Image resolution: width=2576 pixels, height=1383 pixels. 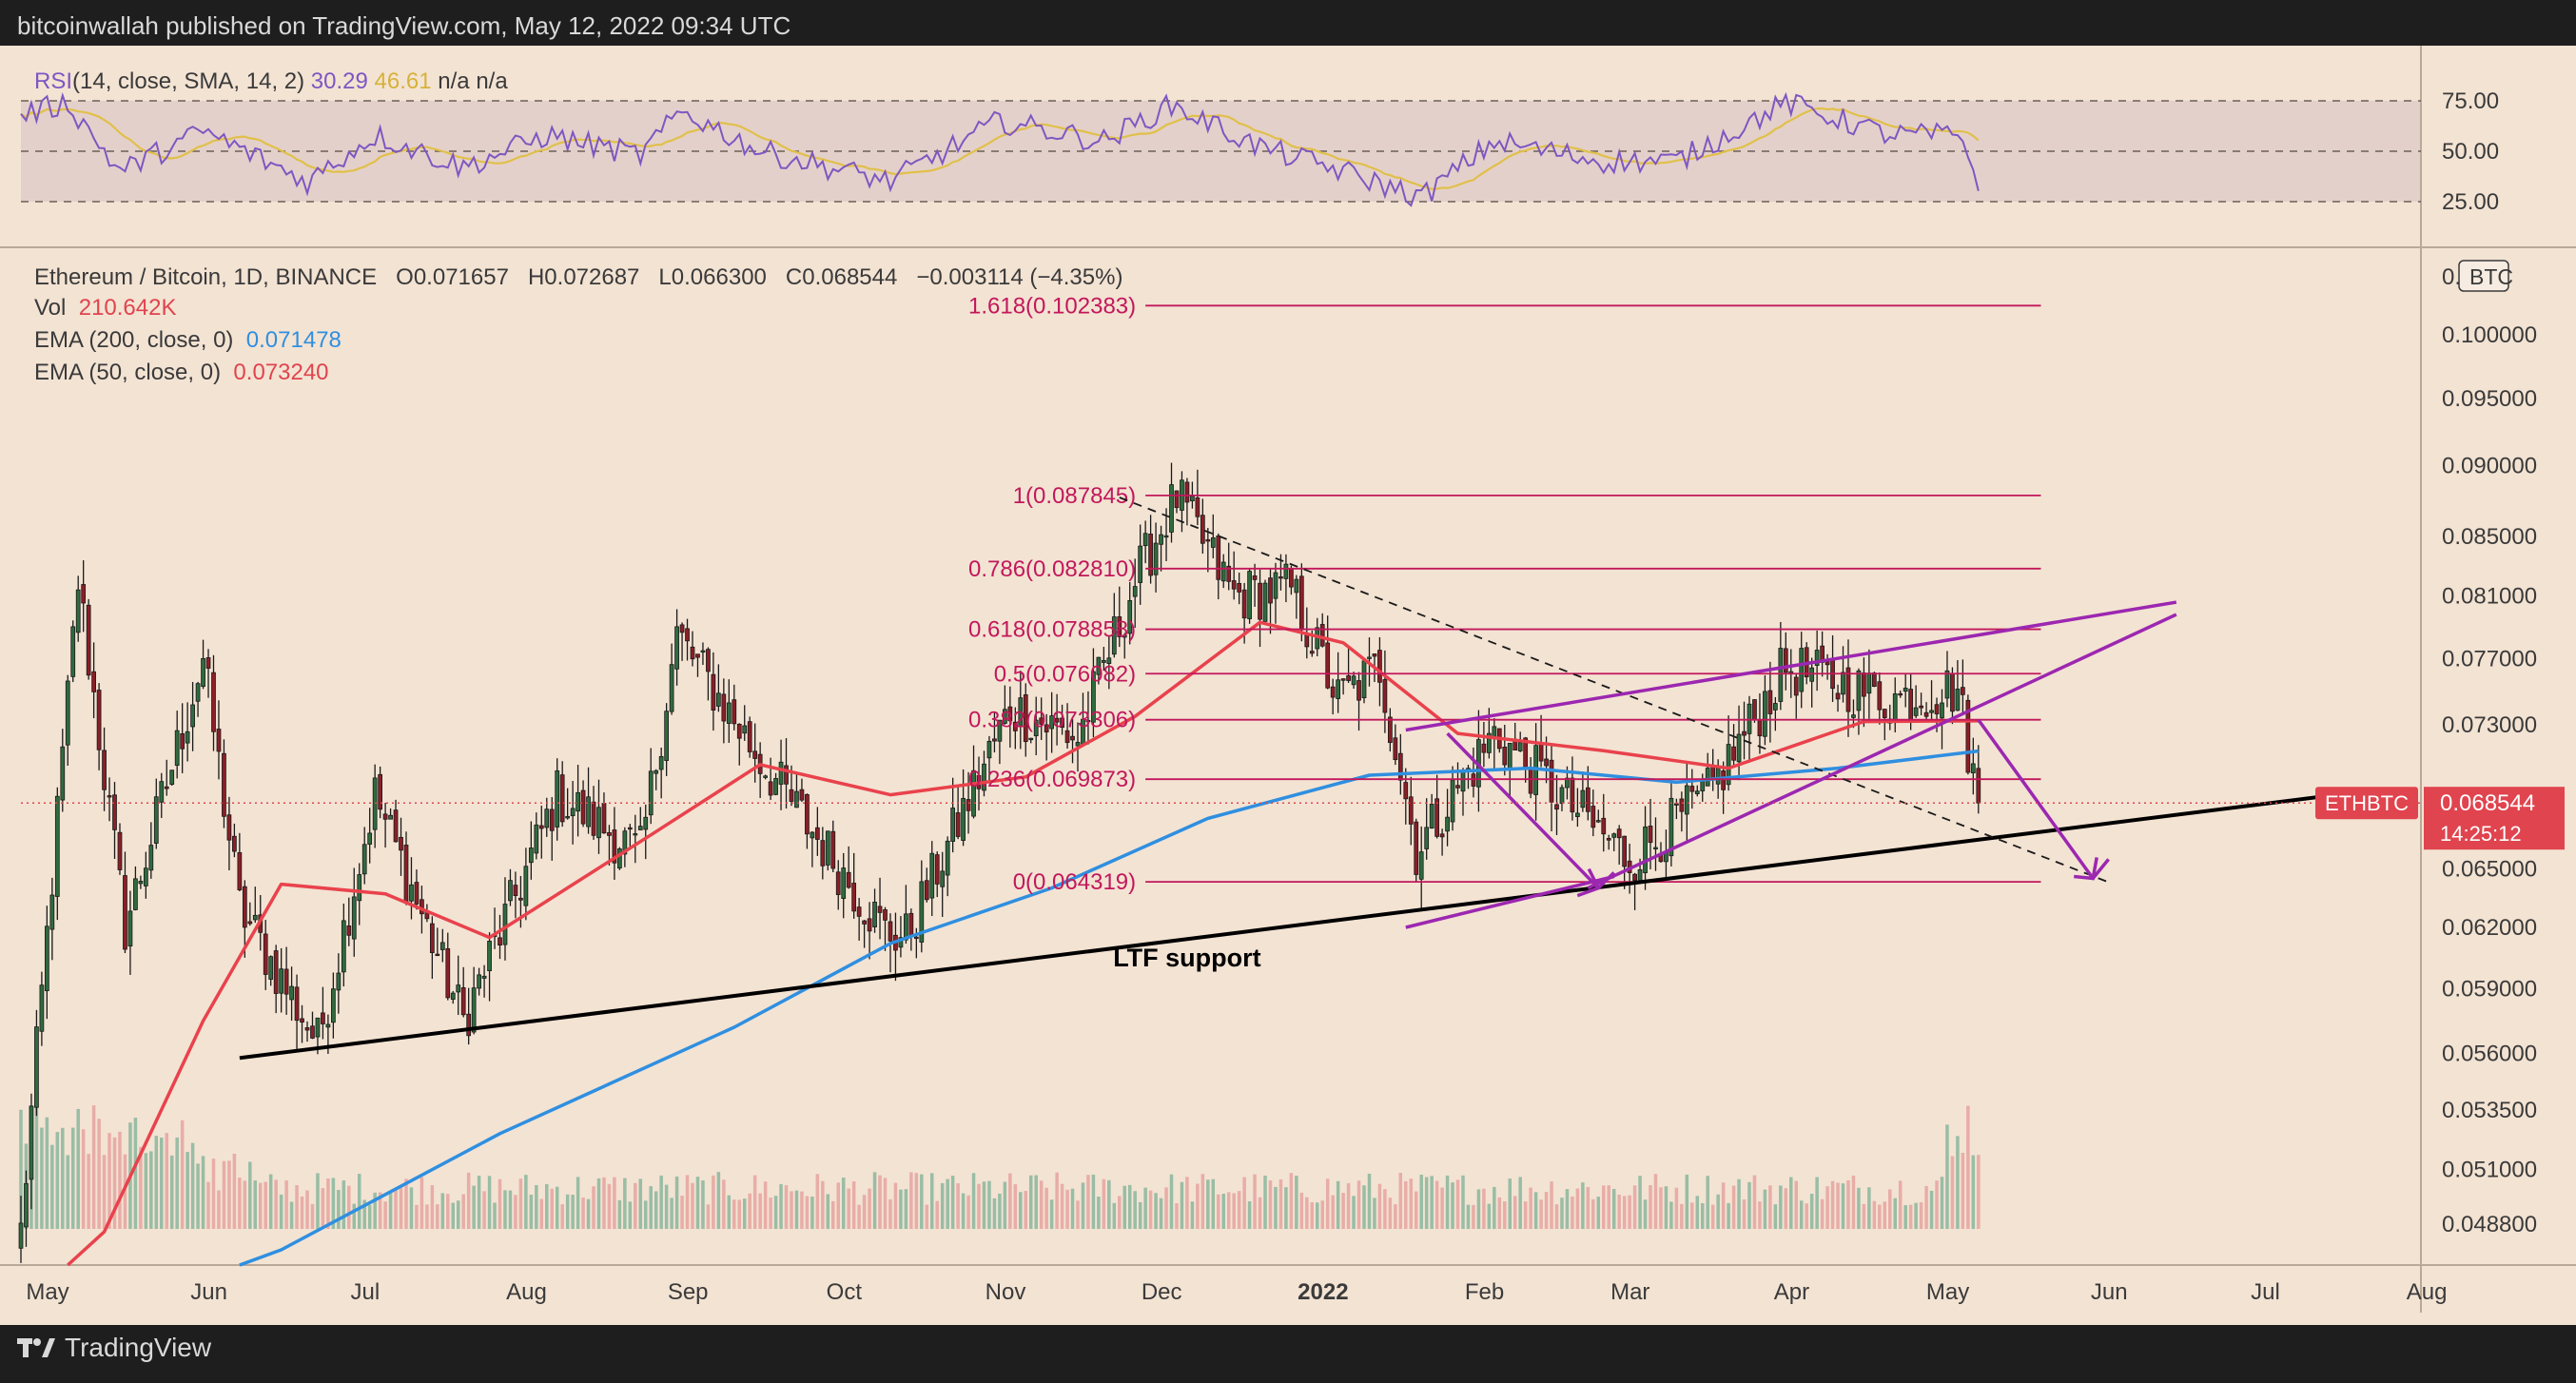 I want to click on time-tick-label: Oct, so click(x=845, y=1292).